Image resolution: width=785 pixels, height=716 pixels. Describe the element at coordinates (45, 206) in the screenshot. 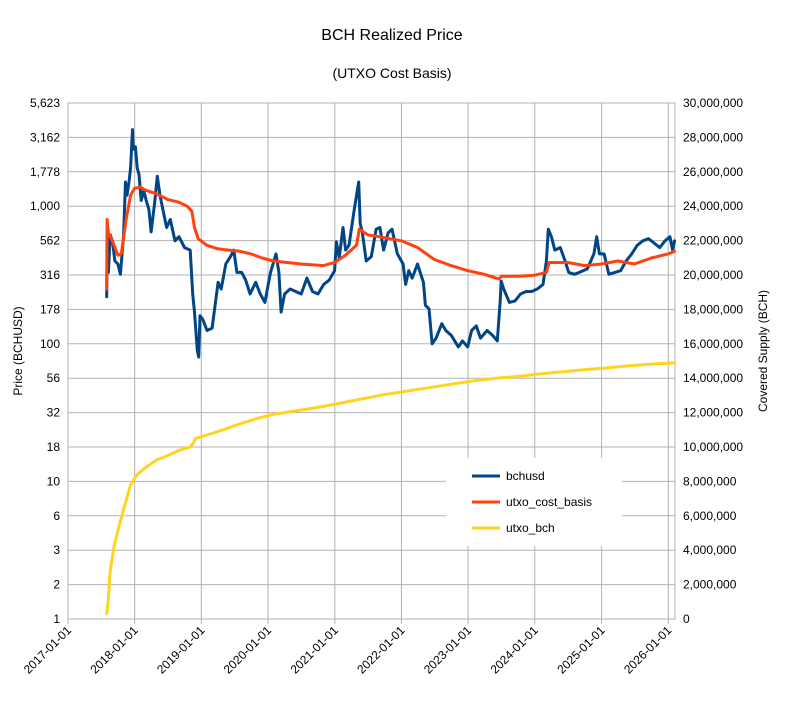

I see `left-tick-label: 1,000` at that location.